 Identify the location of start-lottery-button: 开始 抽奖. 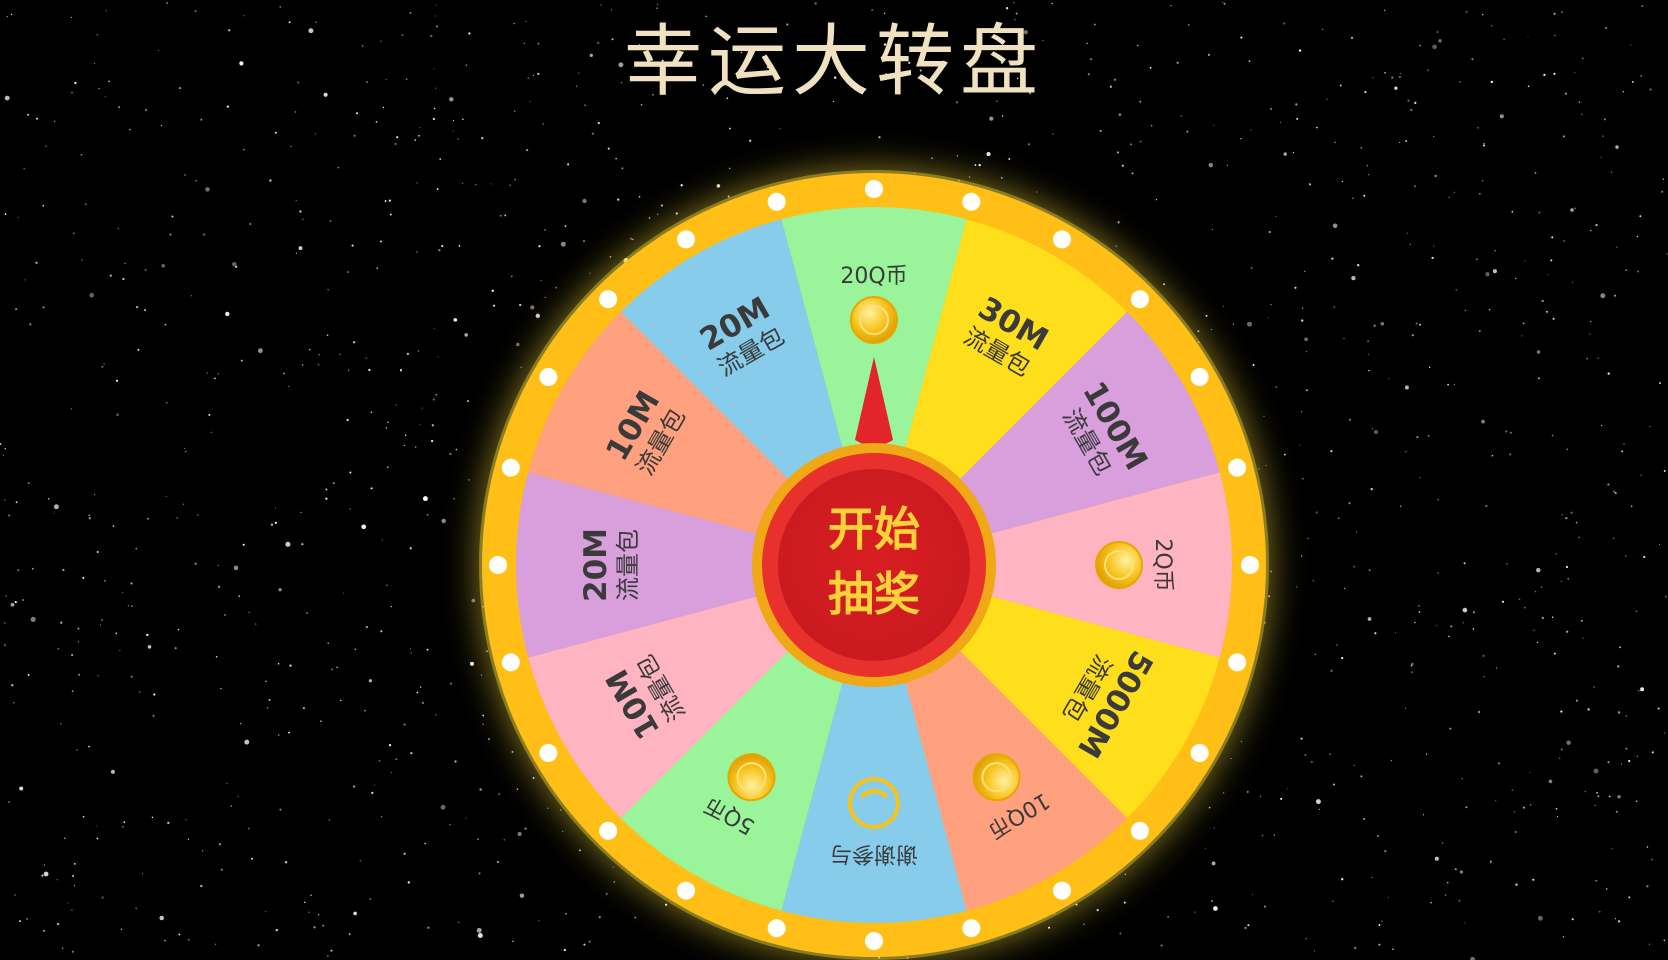
(874, 565).